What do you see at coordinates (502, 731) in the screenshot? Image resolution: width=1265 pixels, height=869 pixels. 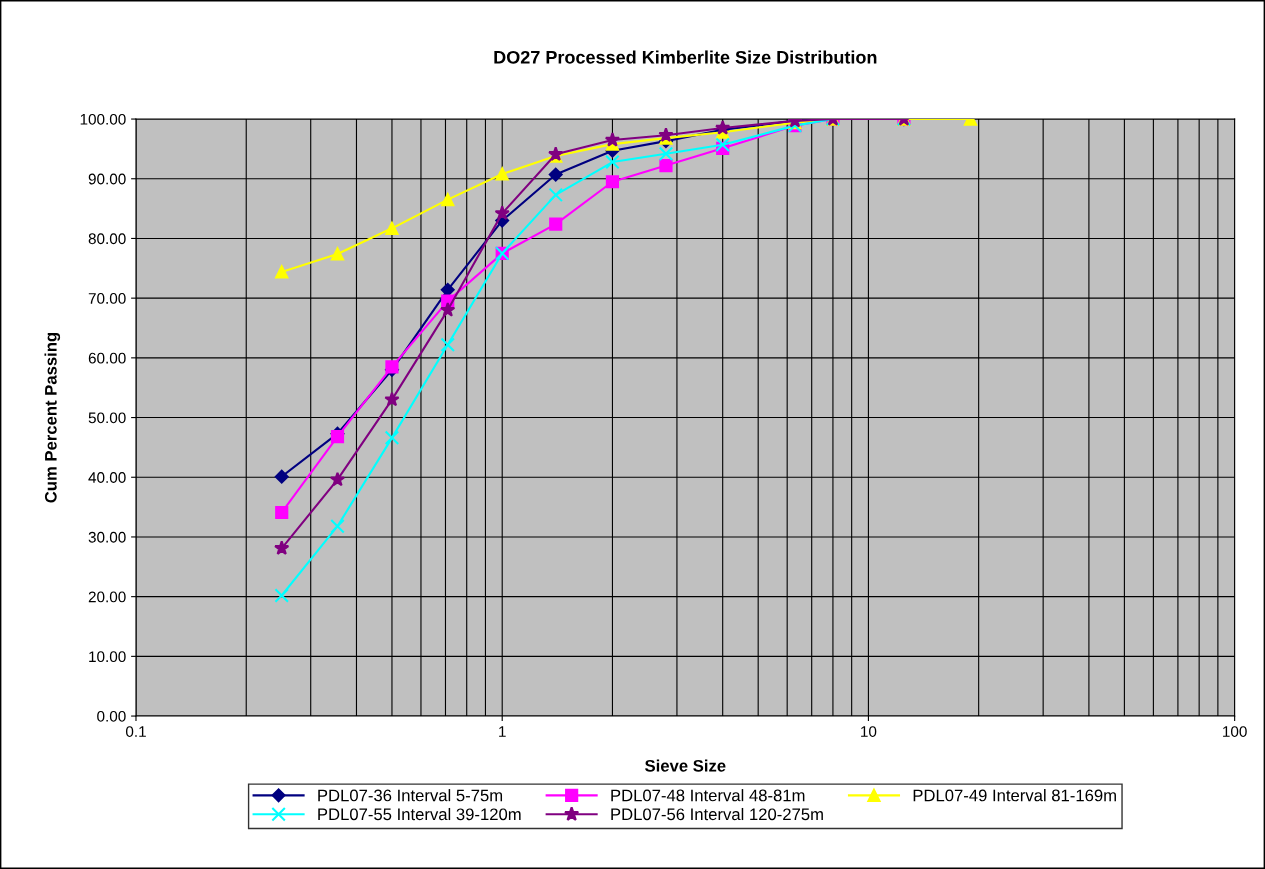 I see `x-tick-label: 1` at bounding box center [502, 731].